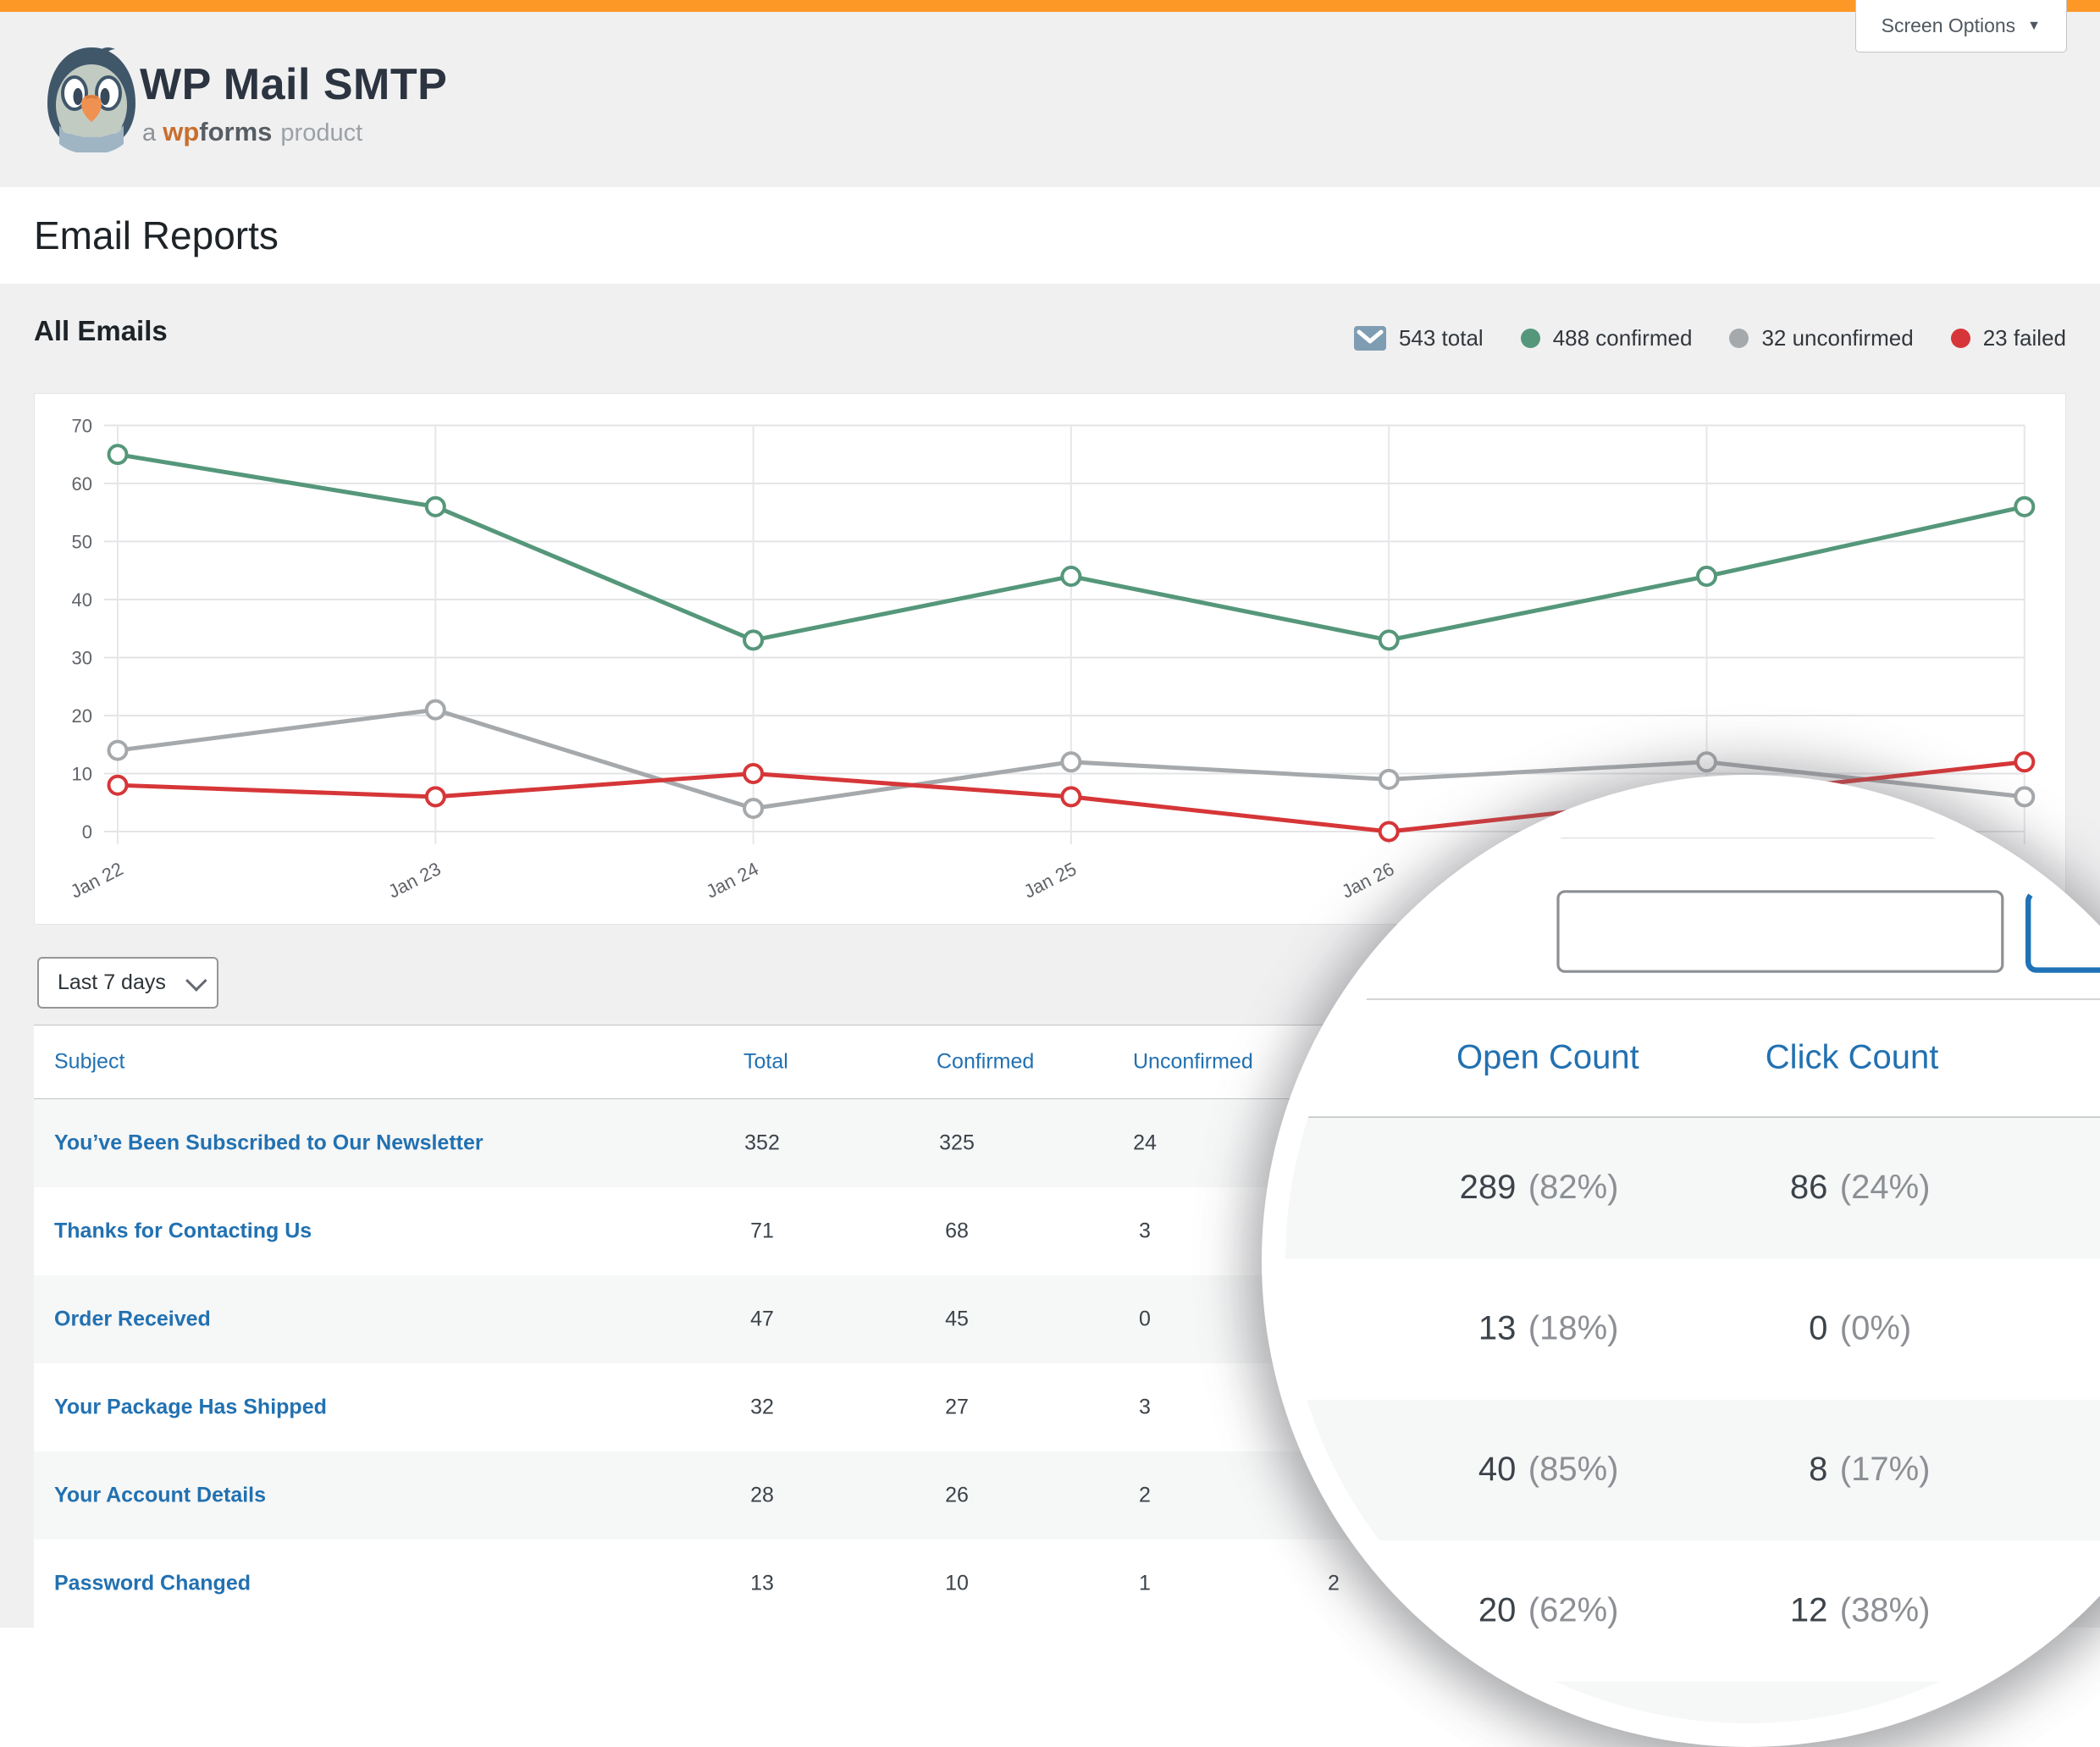 This screenshot has width=2100, height=1747. What do you see at coordinates (183, 1231) in the screenshot?
I see `email-subject-link: Thanks for Contacting Us` at bounding box center [183, 1231].